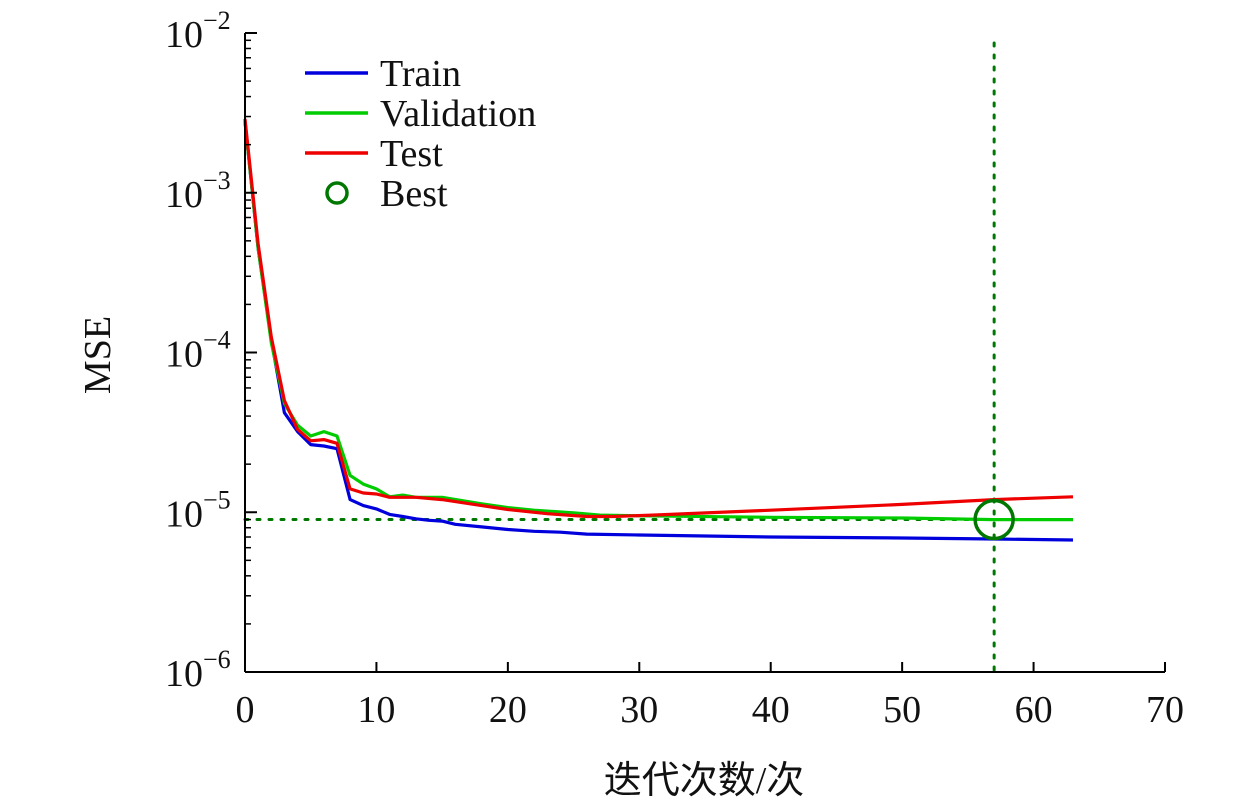  I want to click on legend-item-validation: Validation, so click(420, 114).